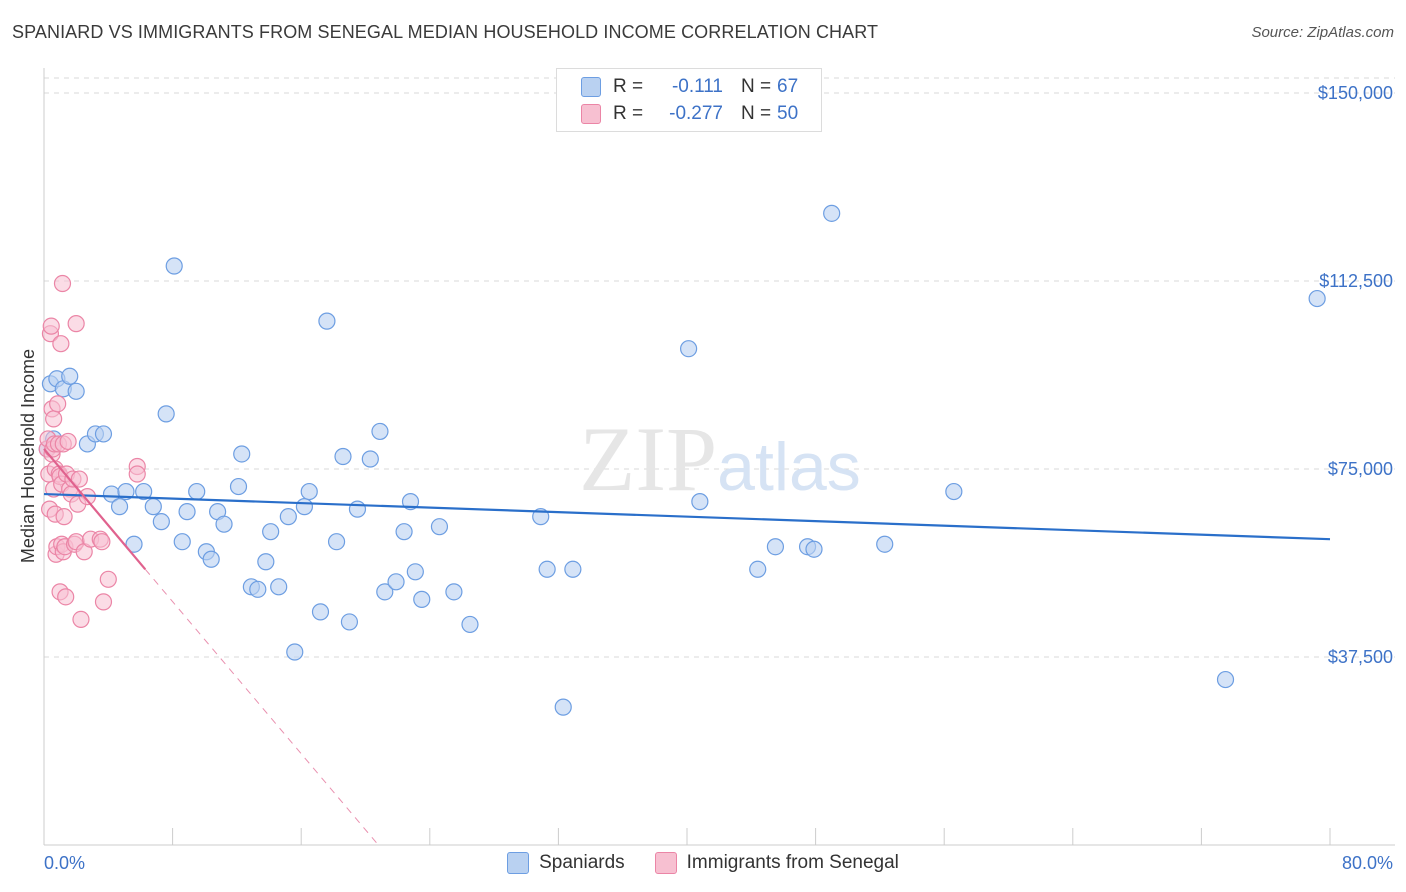 The width and height of the screenshot is (1406, 892). I want to click on y-tick-label: $75,000, so click(1360, 469).